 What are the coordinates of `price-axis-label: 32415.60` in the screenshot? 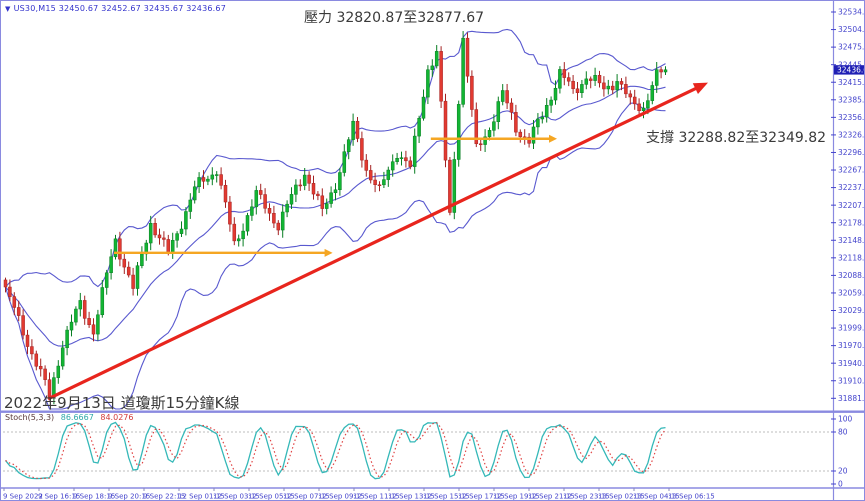 It's located at (851, 82).